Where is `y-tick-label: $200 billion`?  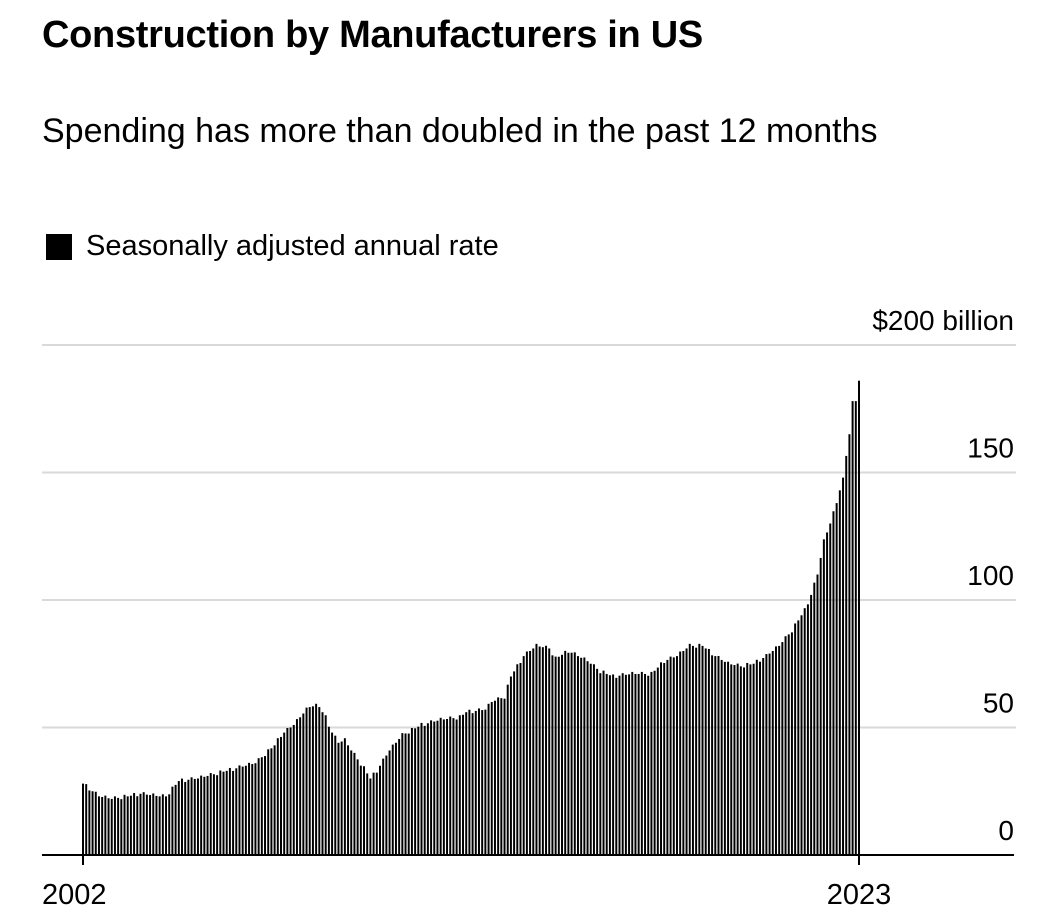 y-tick-label: $200 billion is located at coordinates (943, 320).